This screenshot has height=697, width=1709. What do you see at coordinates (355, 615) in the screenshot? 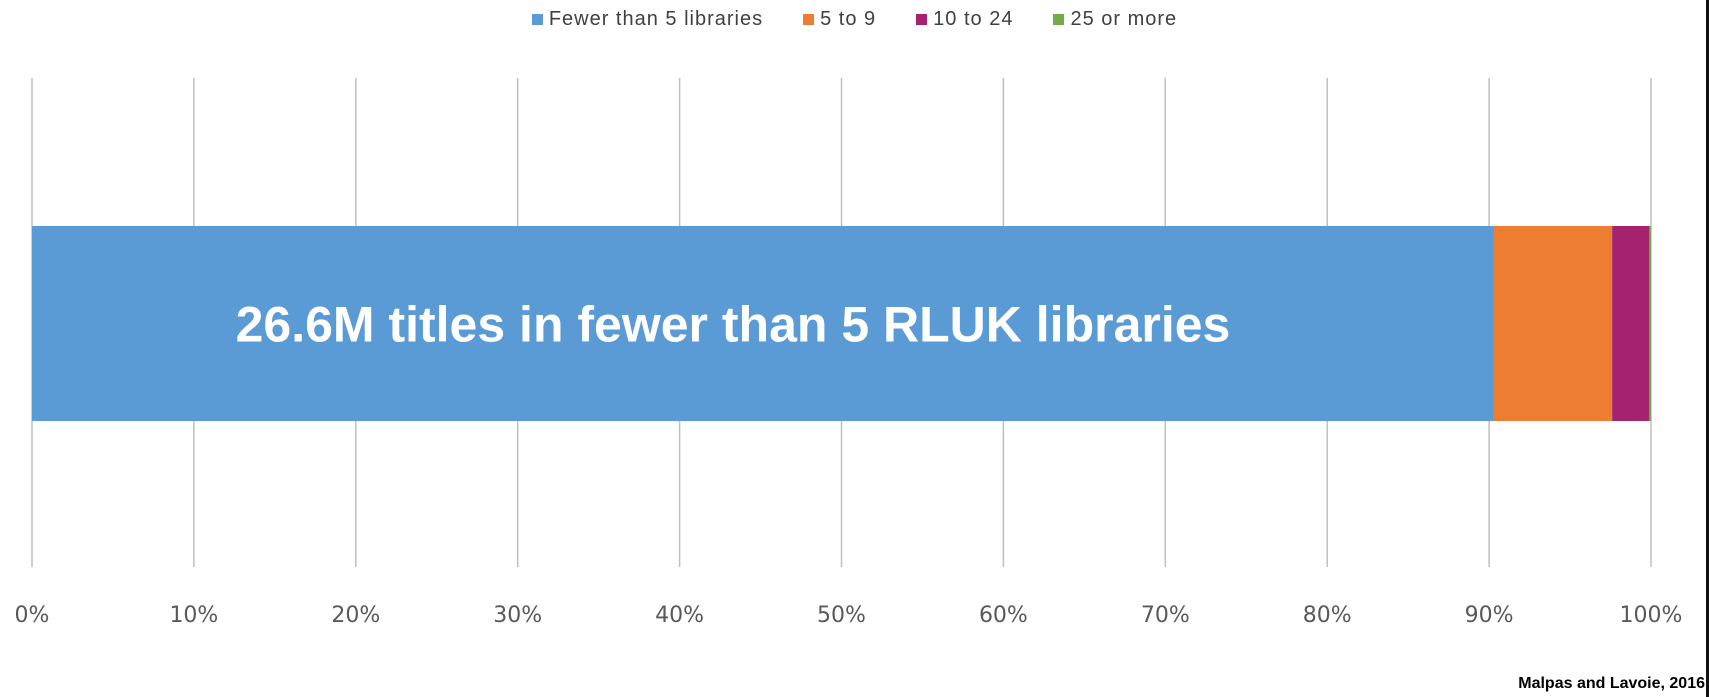
I see `x-tick-label: 20%` at bounding box center [355, 615].